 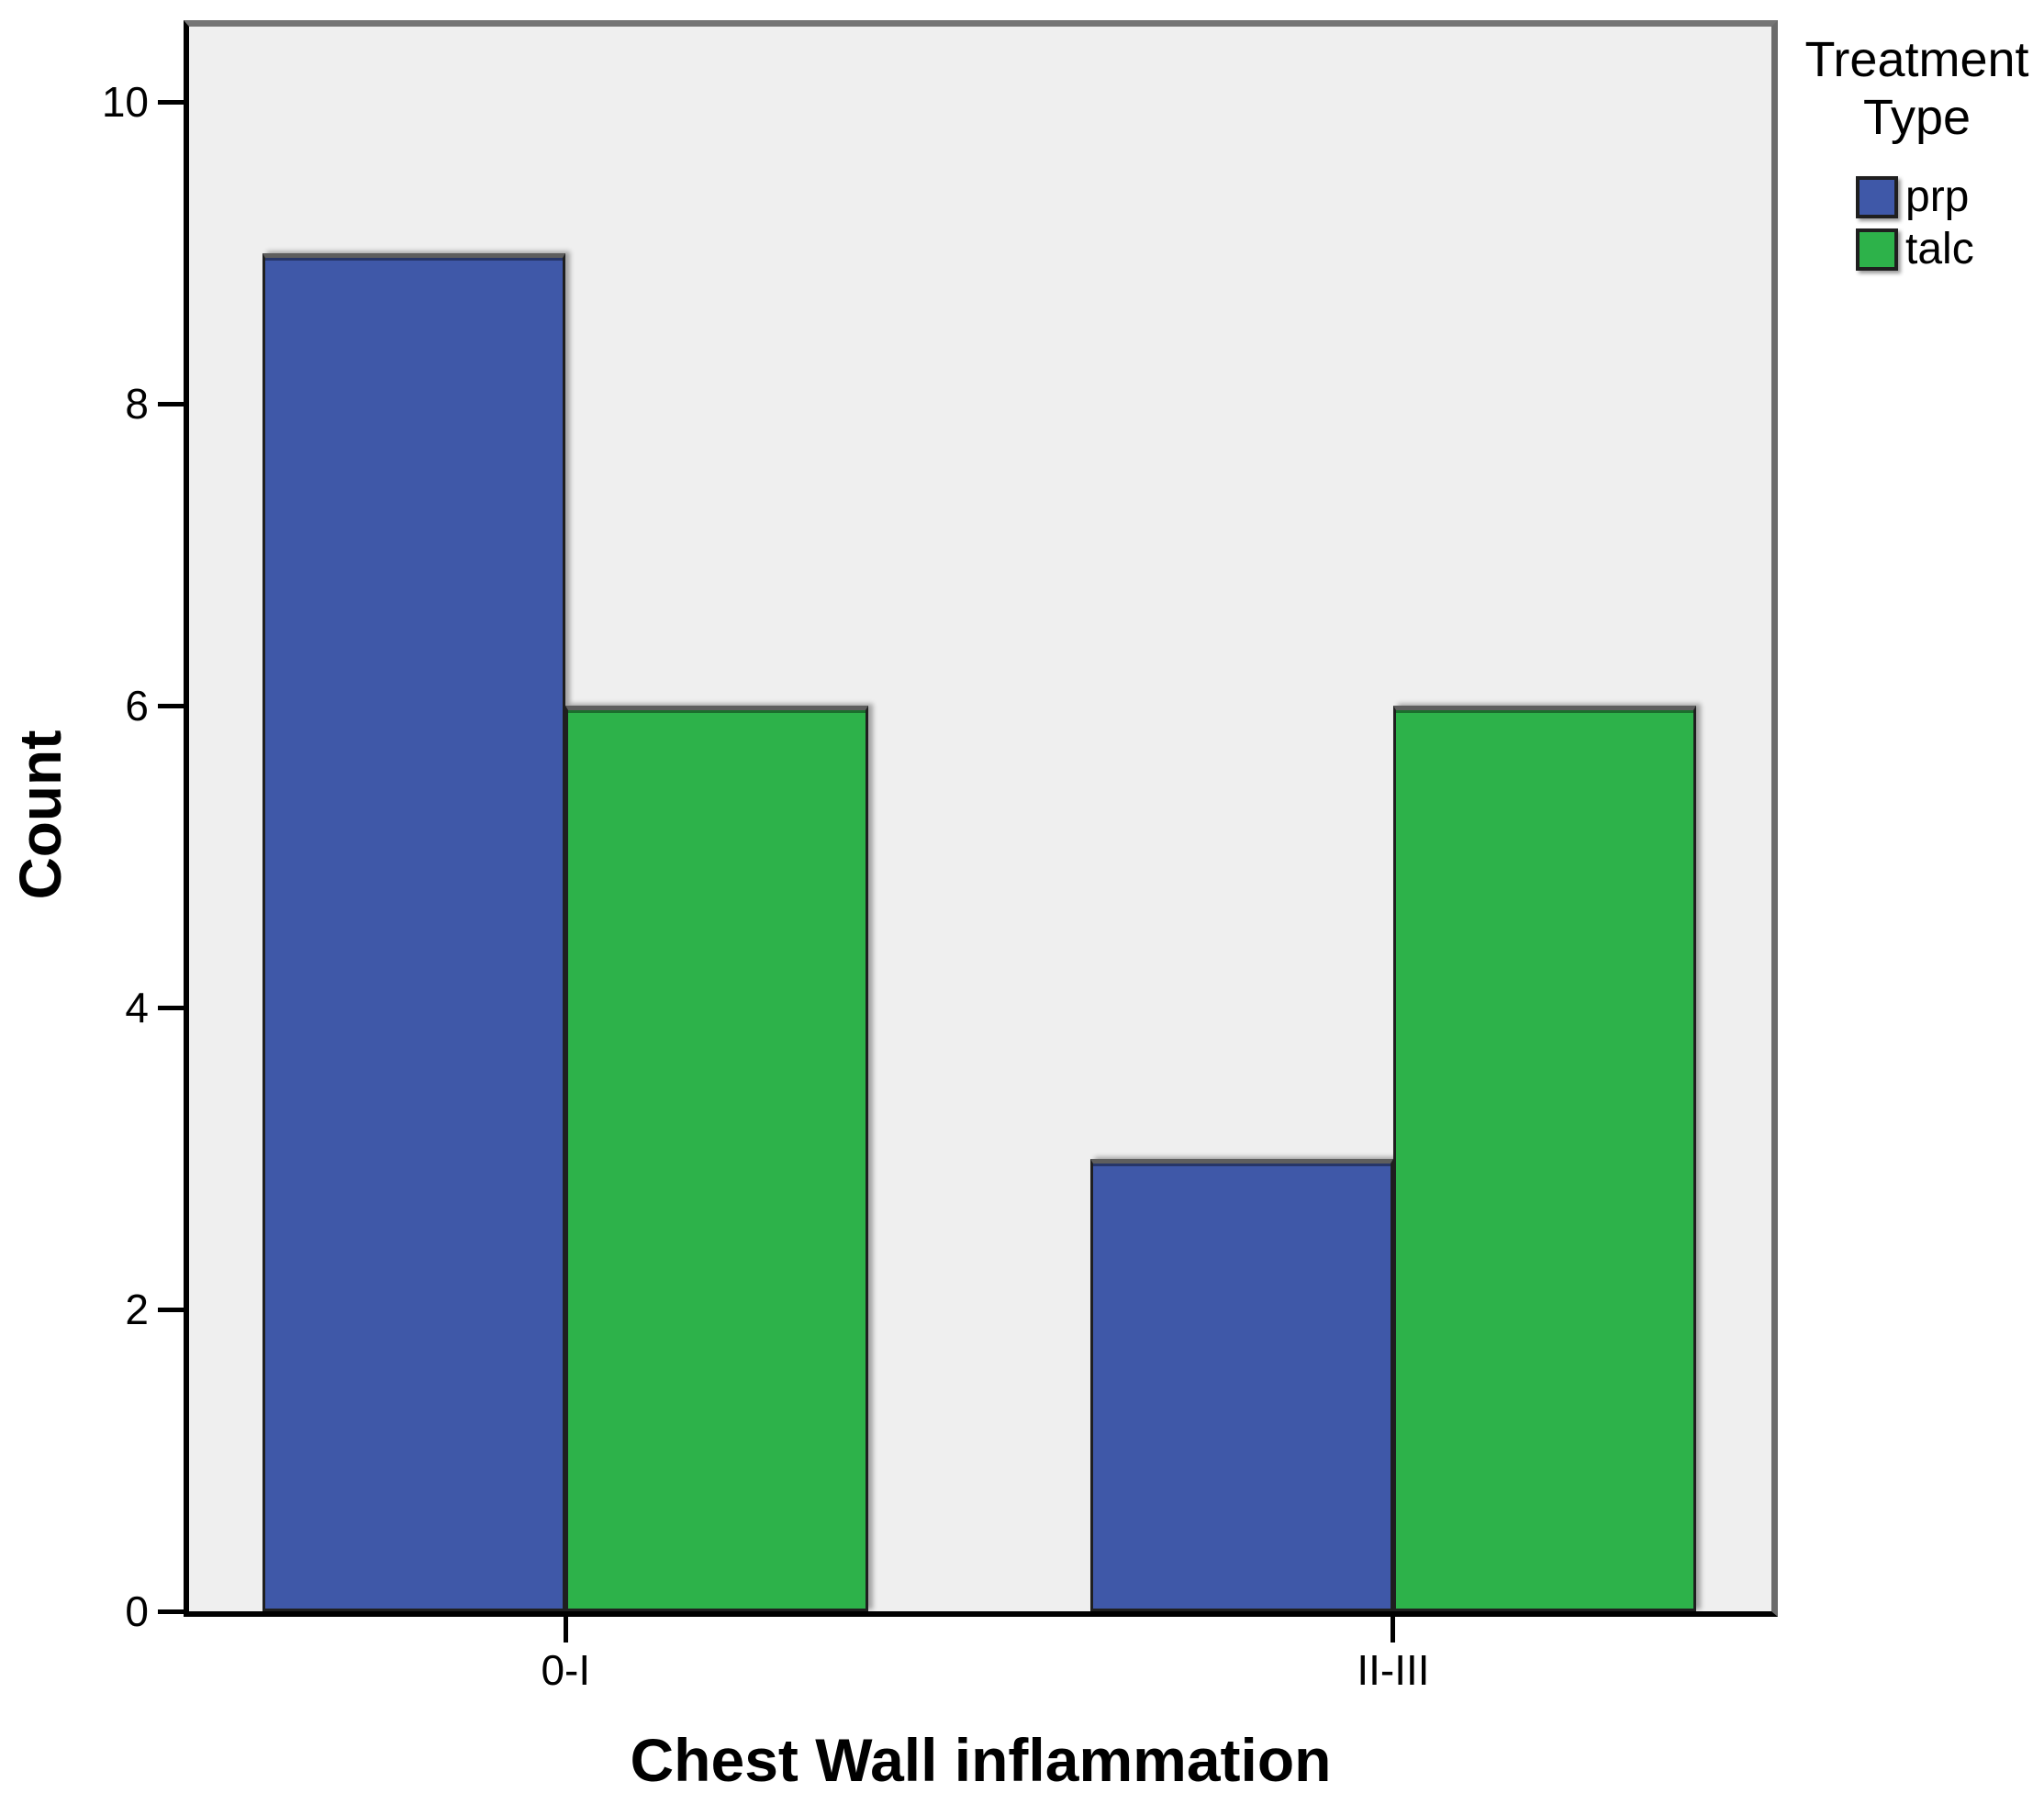 What do you see at coordinates (1939, 250) in the screenshot?
I see `legend-label-talc: talc` at bounding box center [1939, 250].